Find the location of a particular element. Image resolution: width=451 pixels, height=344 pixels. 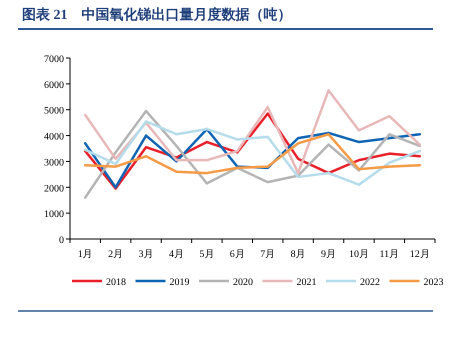

chart-title: 图表 21 中国氧化锑出口量月度数据（吨） is located at coordinates (157, 14).